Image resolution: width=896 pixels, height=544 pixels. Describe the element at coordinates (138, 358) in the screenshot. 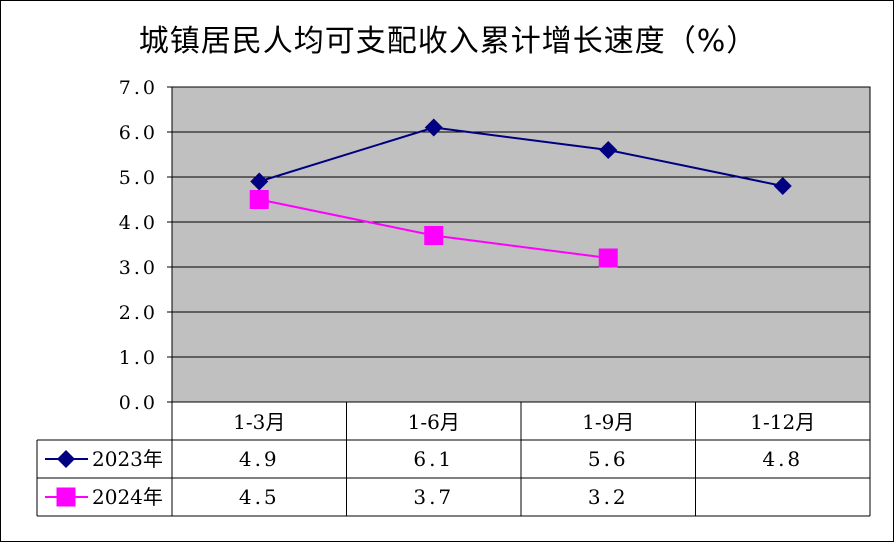

I see `y-tick-label: 1.0` at that location.